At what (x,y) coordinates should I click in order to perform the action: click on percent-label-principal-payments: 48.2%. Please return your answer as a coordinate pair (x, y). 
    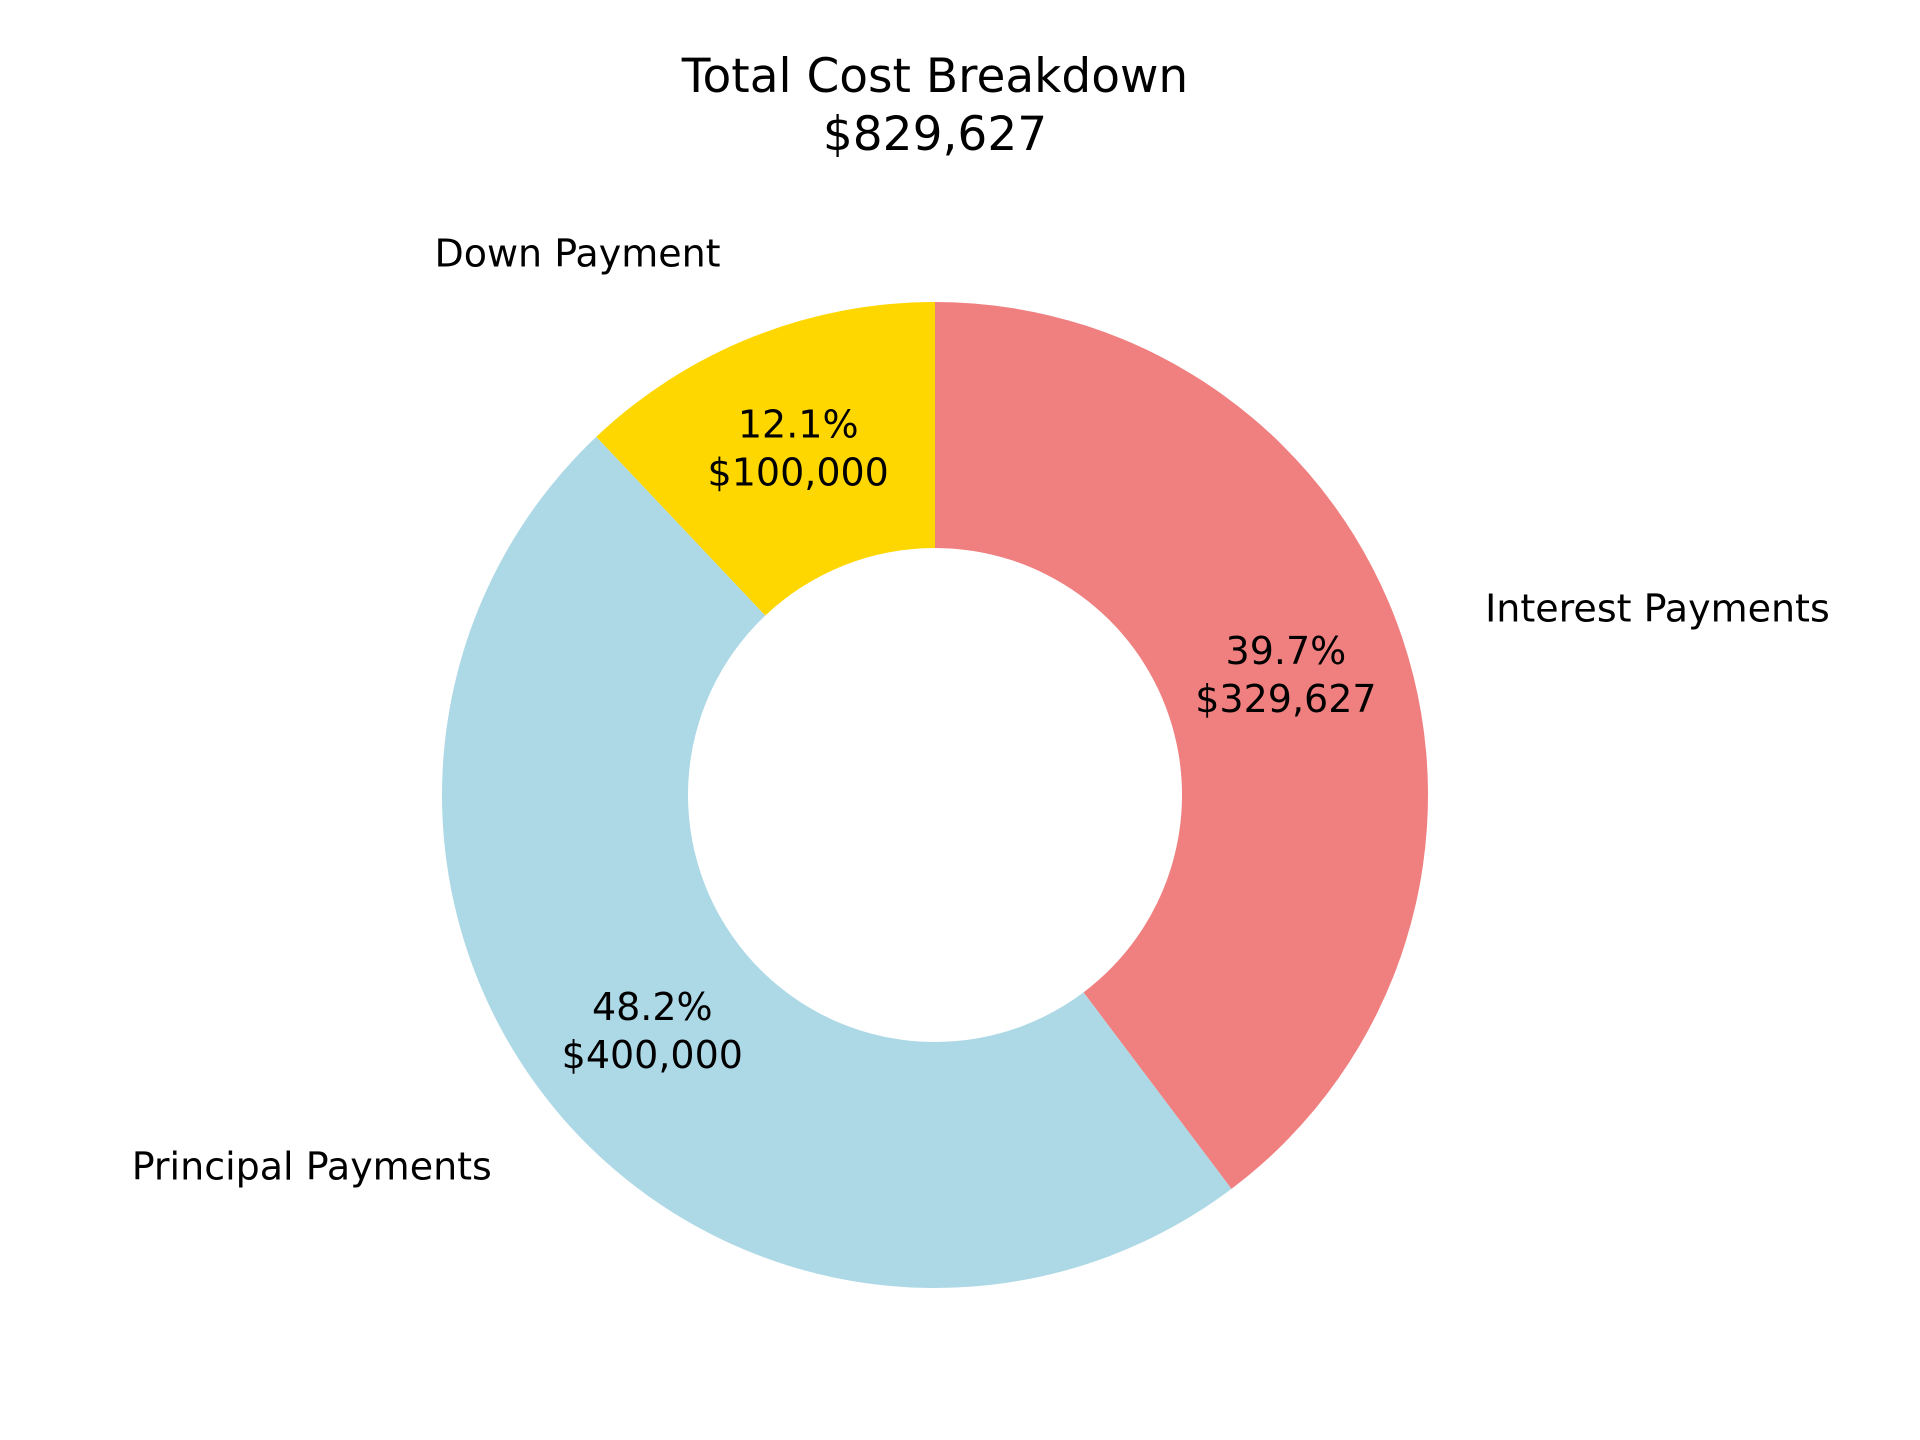
    Looking at the image, I should click on (652, 1007).